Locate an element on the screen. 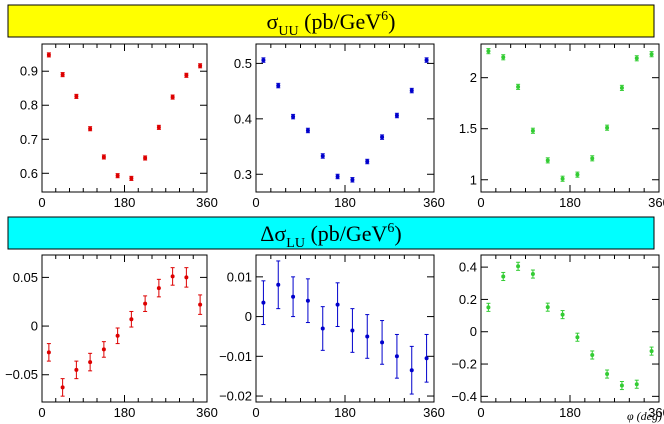  y-tick-label: 0.4 is located at coordinates (243, 118).